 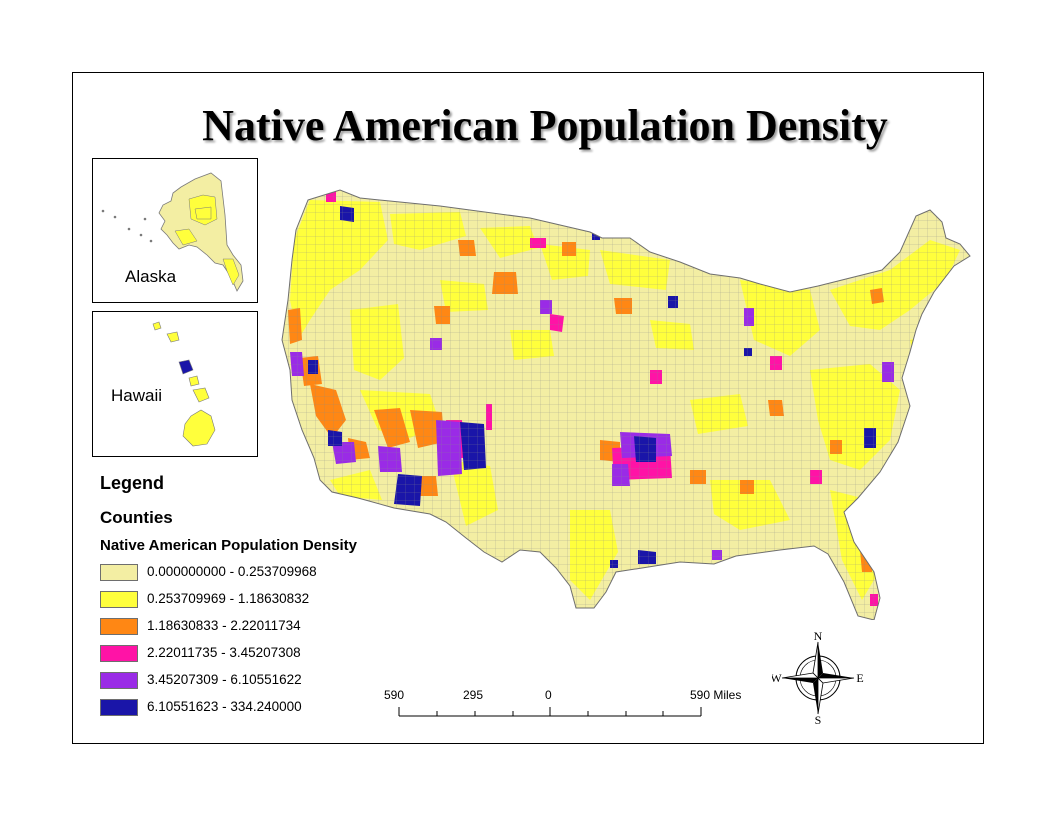 I want to click on kauai-island, so click(x=157, y=326).